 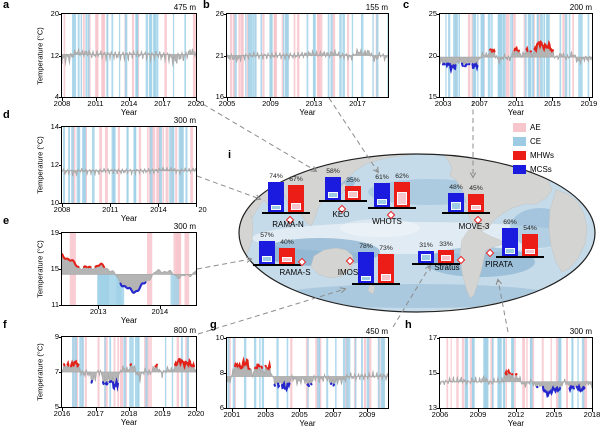 I want to click on timeseries-plot-h, so click(x=516, y=373).